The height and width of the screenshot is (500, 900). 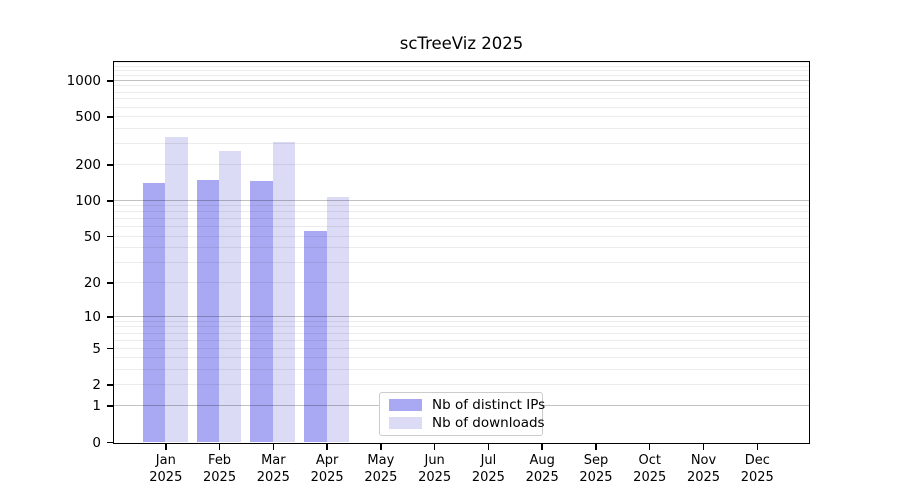 What do you see at coordinates (596, 469) in the screenshot?
I see `x-tick-label: Sep 2025` at bounding box center [596, 469].